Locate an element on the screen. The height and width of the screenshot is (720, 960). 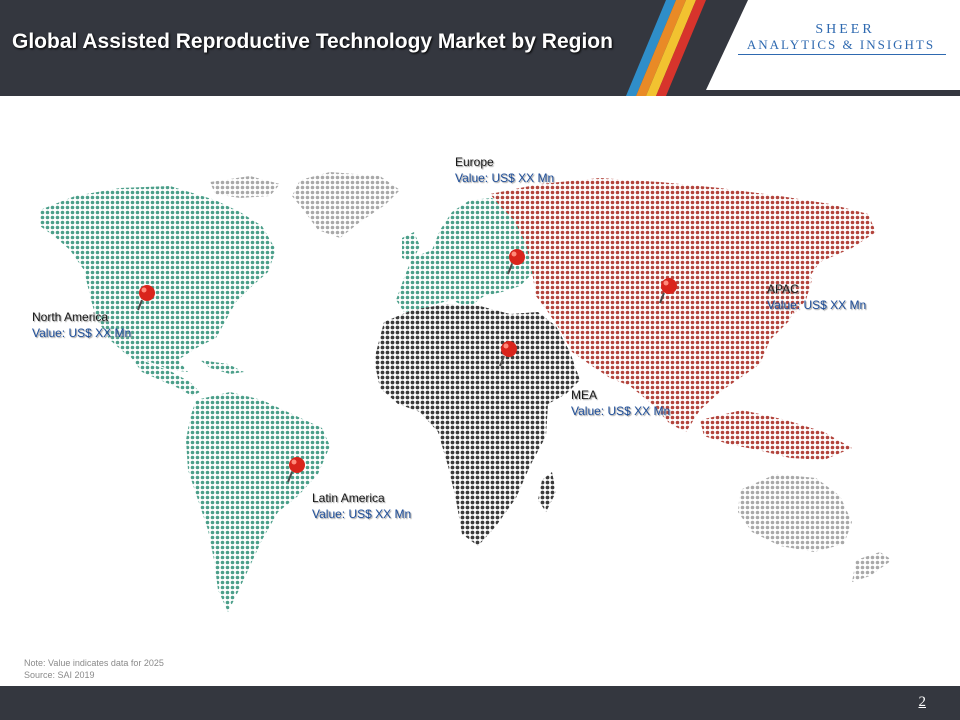
pin-latin-america-icon is located at coordinates (296, 470).